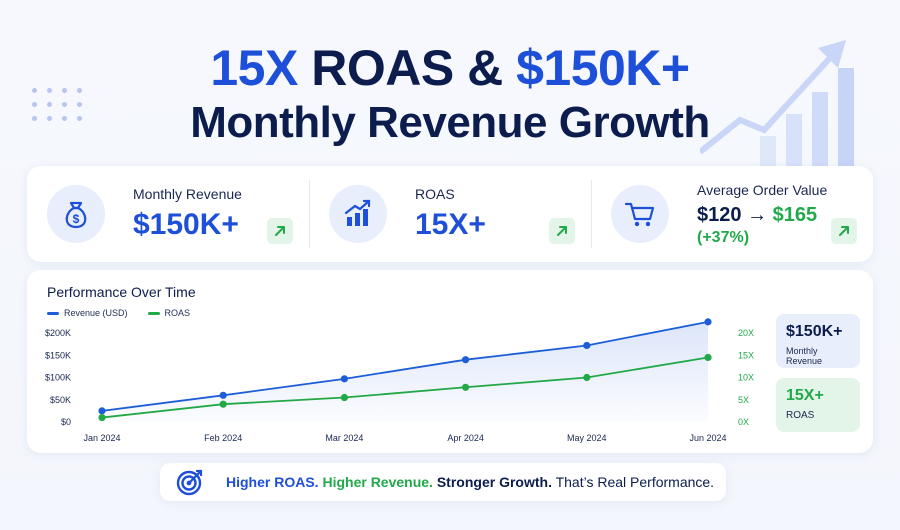  Describe the element at coordinates (743, 422) in the screenshot. I see `y-right-tick-label: 0X` at that location.